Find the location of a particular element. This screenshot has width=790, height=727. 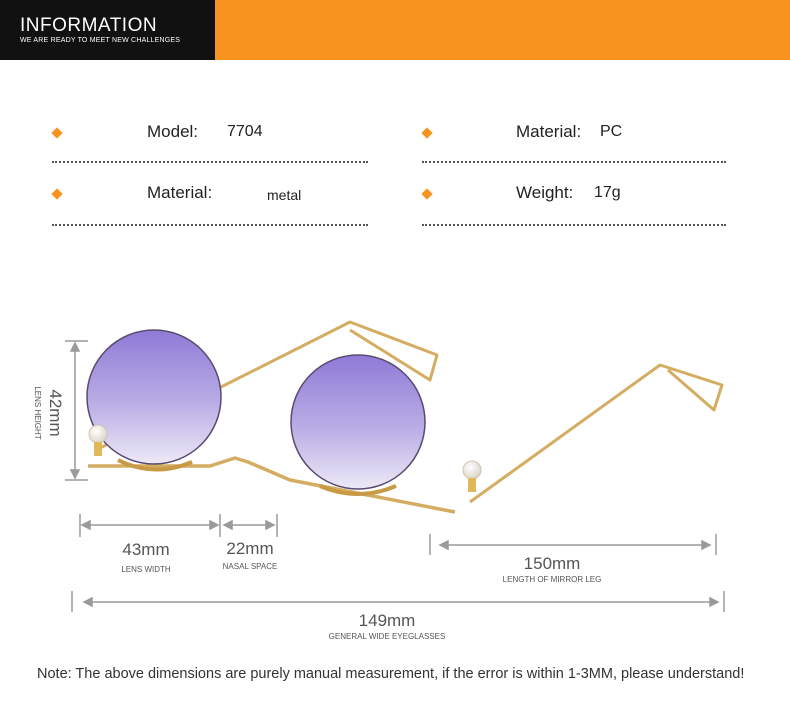

lens-height-value: 42mm is located at coordinates (55, 412).